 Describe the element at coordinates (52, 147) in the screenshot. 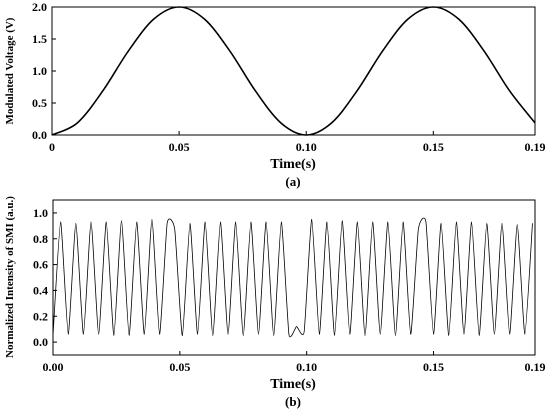

I see `x-tick-label-a-0: 0` at that location.